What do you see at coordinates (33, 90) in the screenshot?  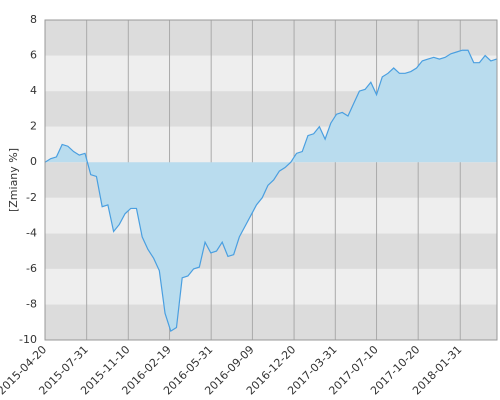 I see `y-tick-label: 4` at bounding box center [33, 90].